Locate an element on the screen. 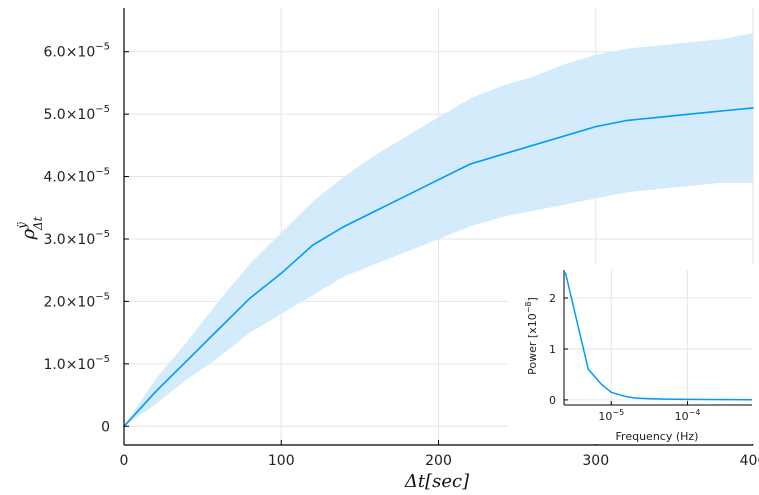 This screenshot has height=495, width=759. inset-y-axis-title: Power [x10−8] is located at coordinates (531, 336).